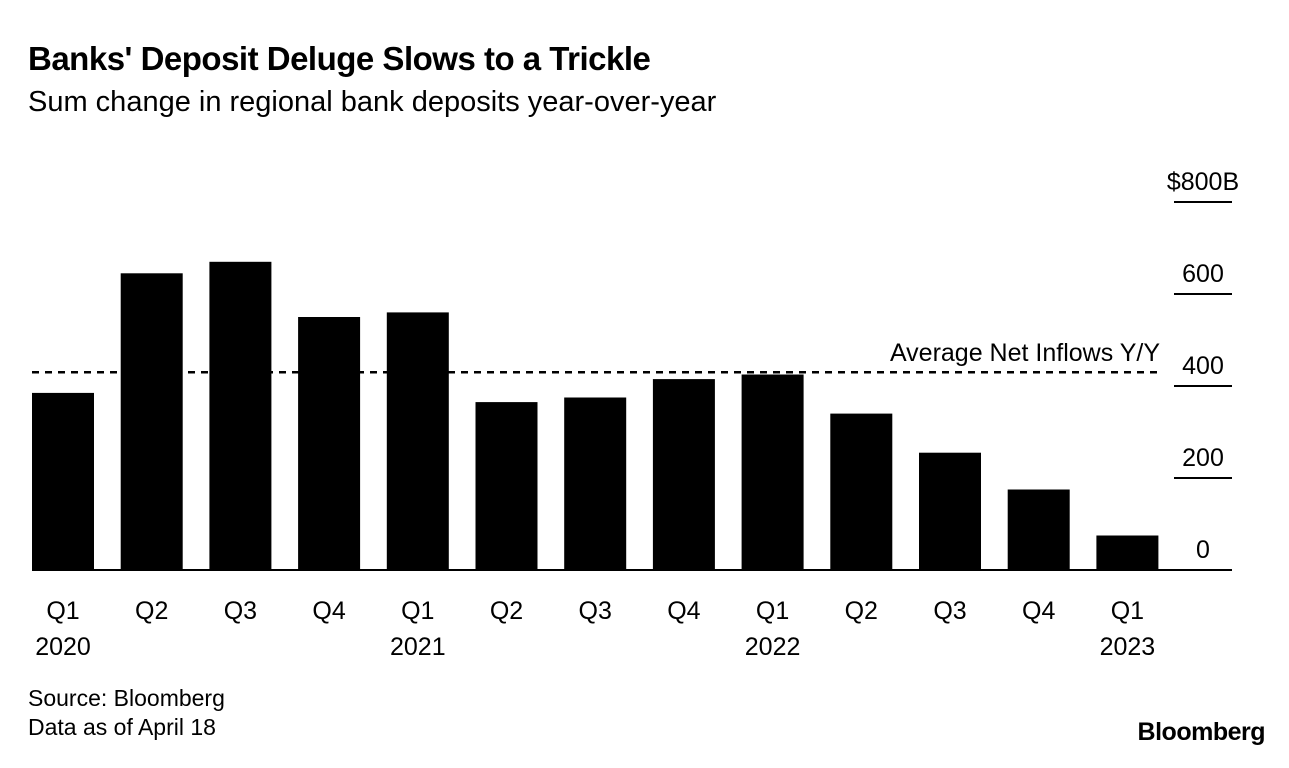 This screenshot has width=1289, height=768. Describe the element at coordinates (339, 58) in the screenshot. I see `chart-title: Banks' Deposit Deluge Slows to a Trickle` at that location.